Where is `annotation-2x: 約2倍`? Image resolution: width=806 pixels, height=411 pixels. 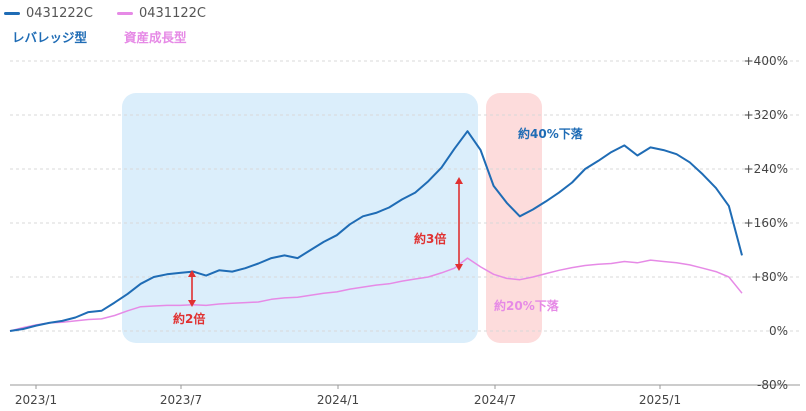 annotation-2x: 約2倍 is located at coordinates (189, 318).